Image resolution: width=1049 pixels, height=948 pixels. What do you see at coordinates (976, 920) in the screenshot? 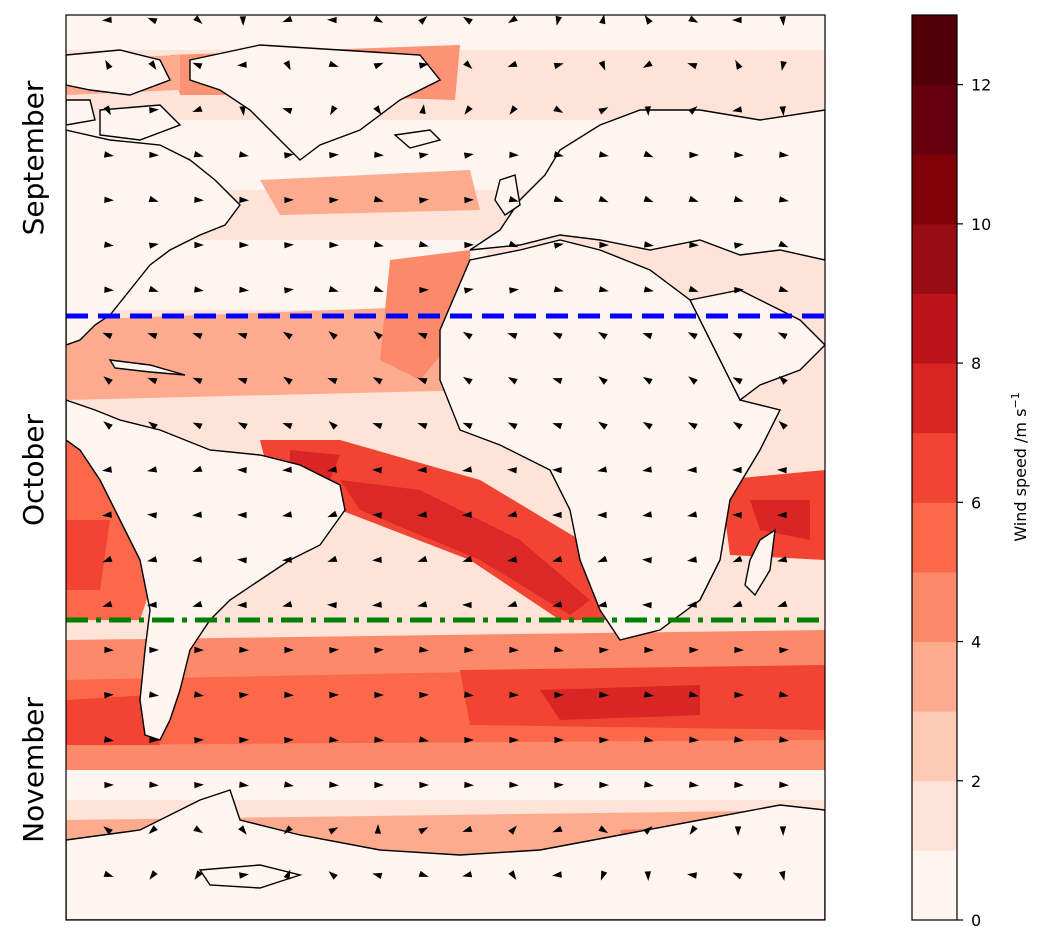
I see `colorbar-tick-label: 0` at bounding box center [976, 920].